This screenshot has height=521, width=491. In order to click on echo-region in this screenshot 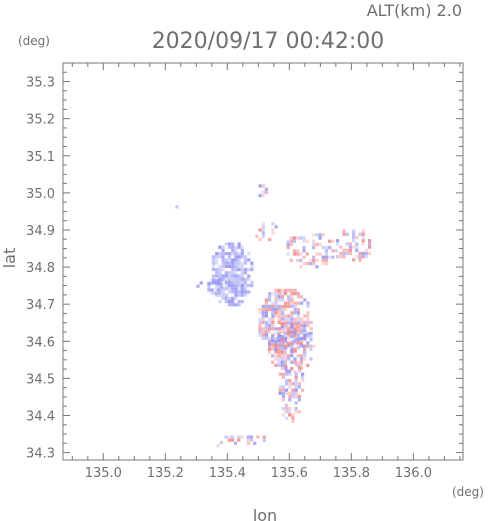, I will do `click(219, 444)`.